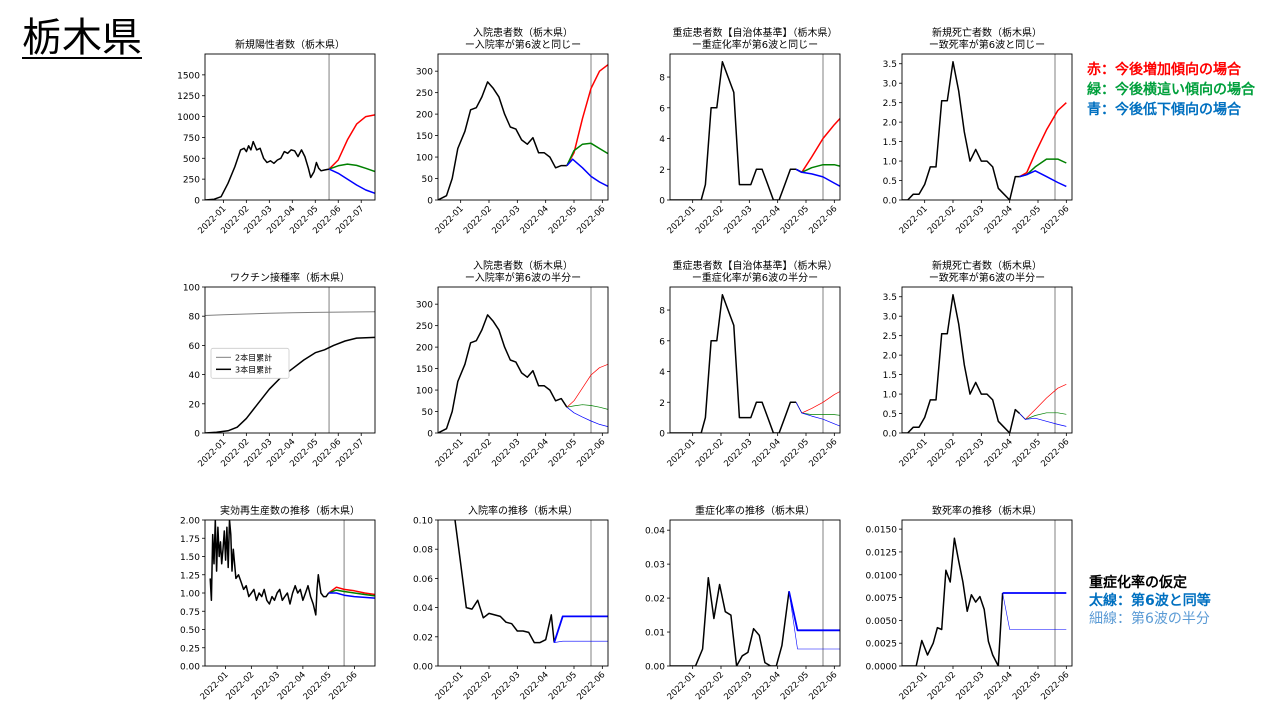 This screenshot has width=1280, height=720. Describe the element at coordinates (188, 118) in the screenshot. I see `y-tick-label: 1000` at that location.